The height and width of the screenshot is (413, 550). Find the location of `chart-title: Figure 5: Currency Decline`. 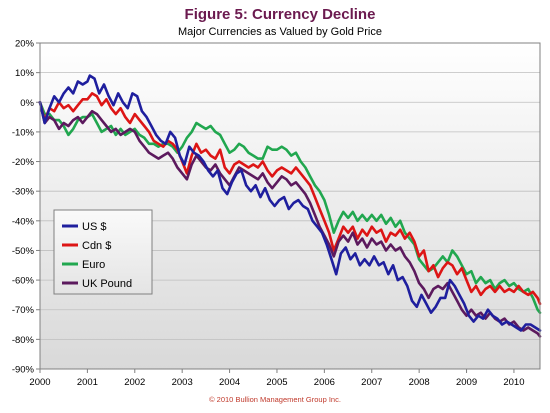

chart-title: Figure 5: Currency Decline is located at coordinates (280, 14).